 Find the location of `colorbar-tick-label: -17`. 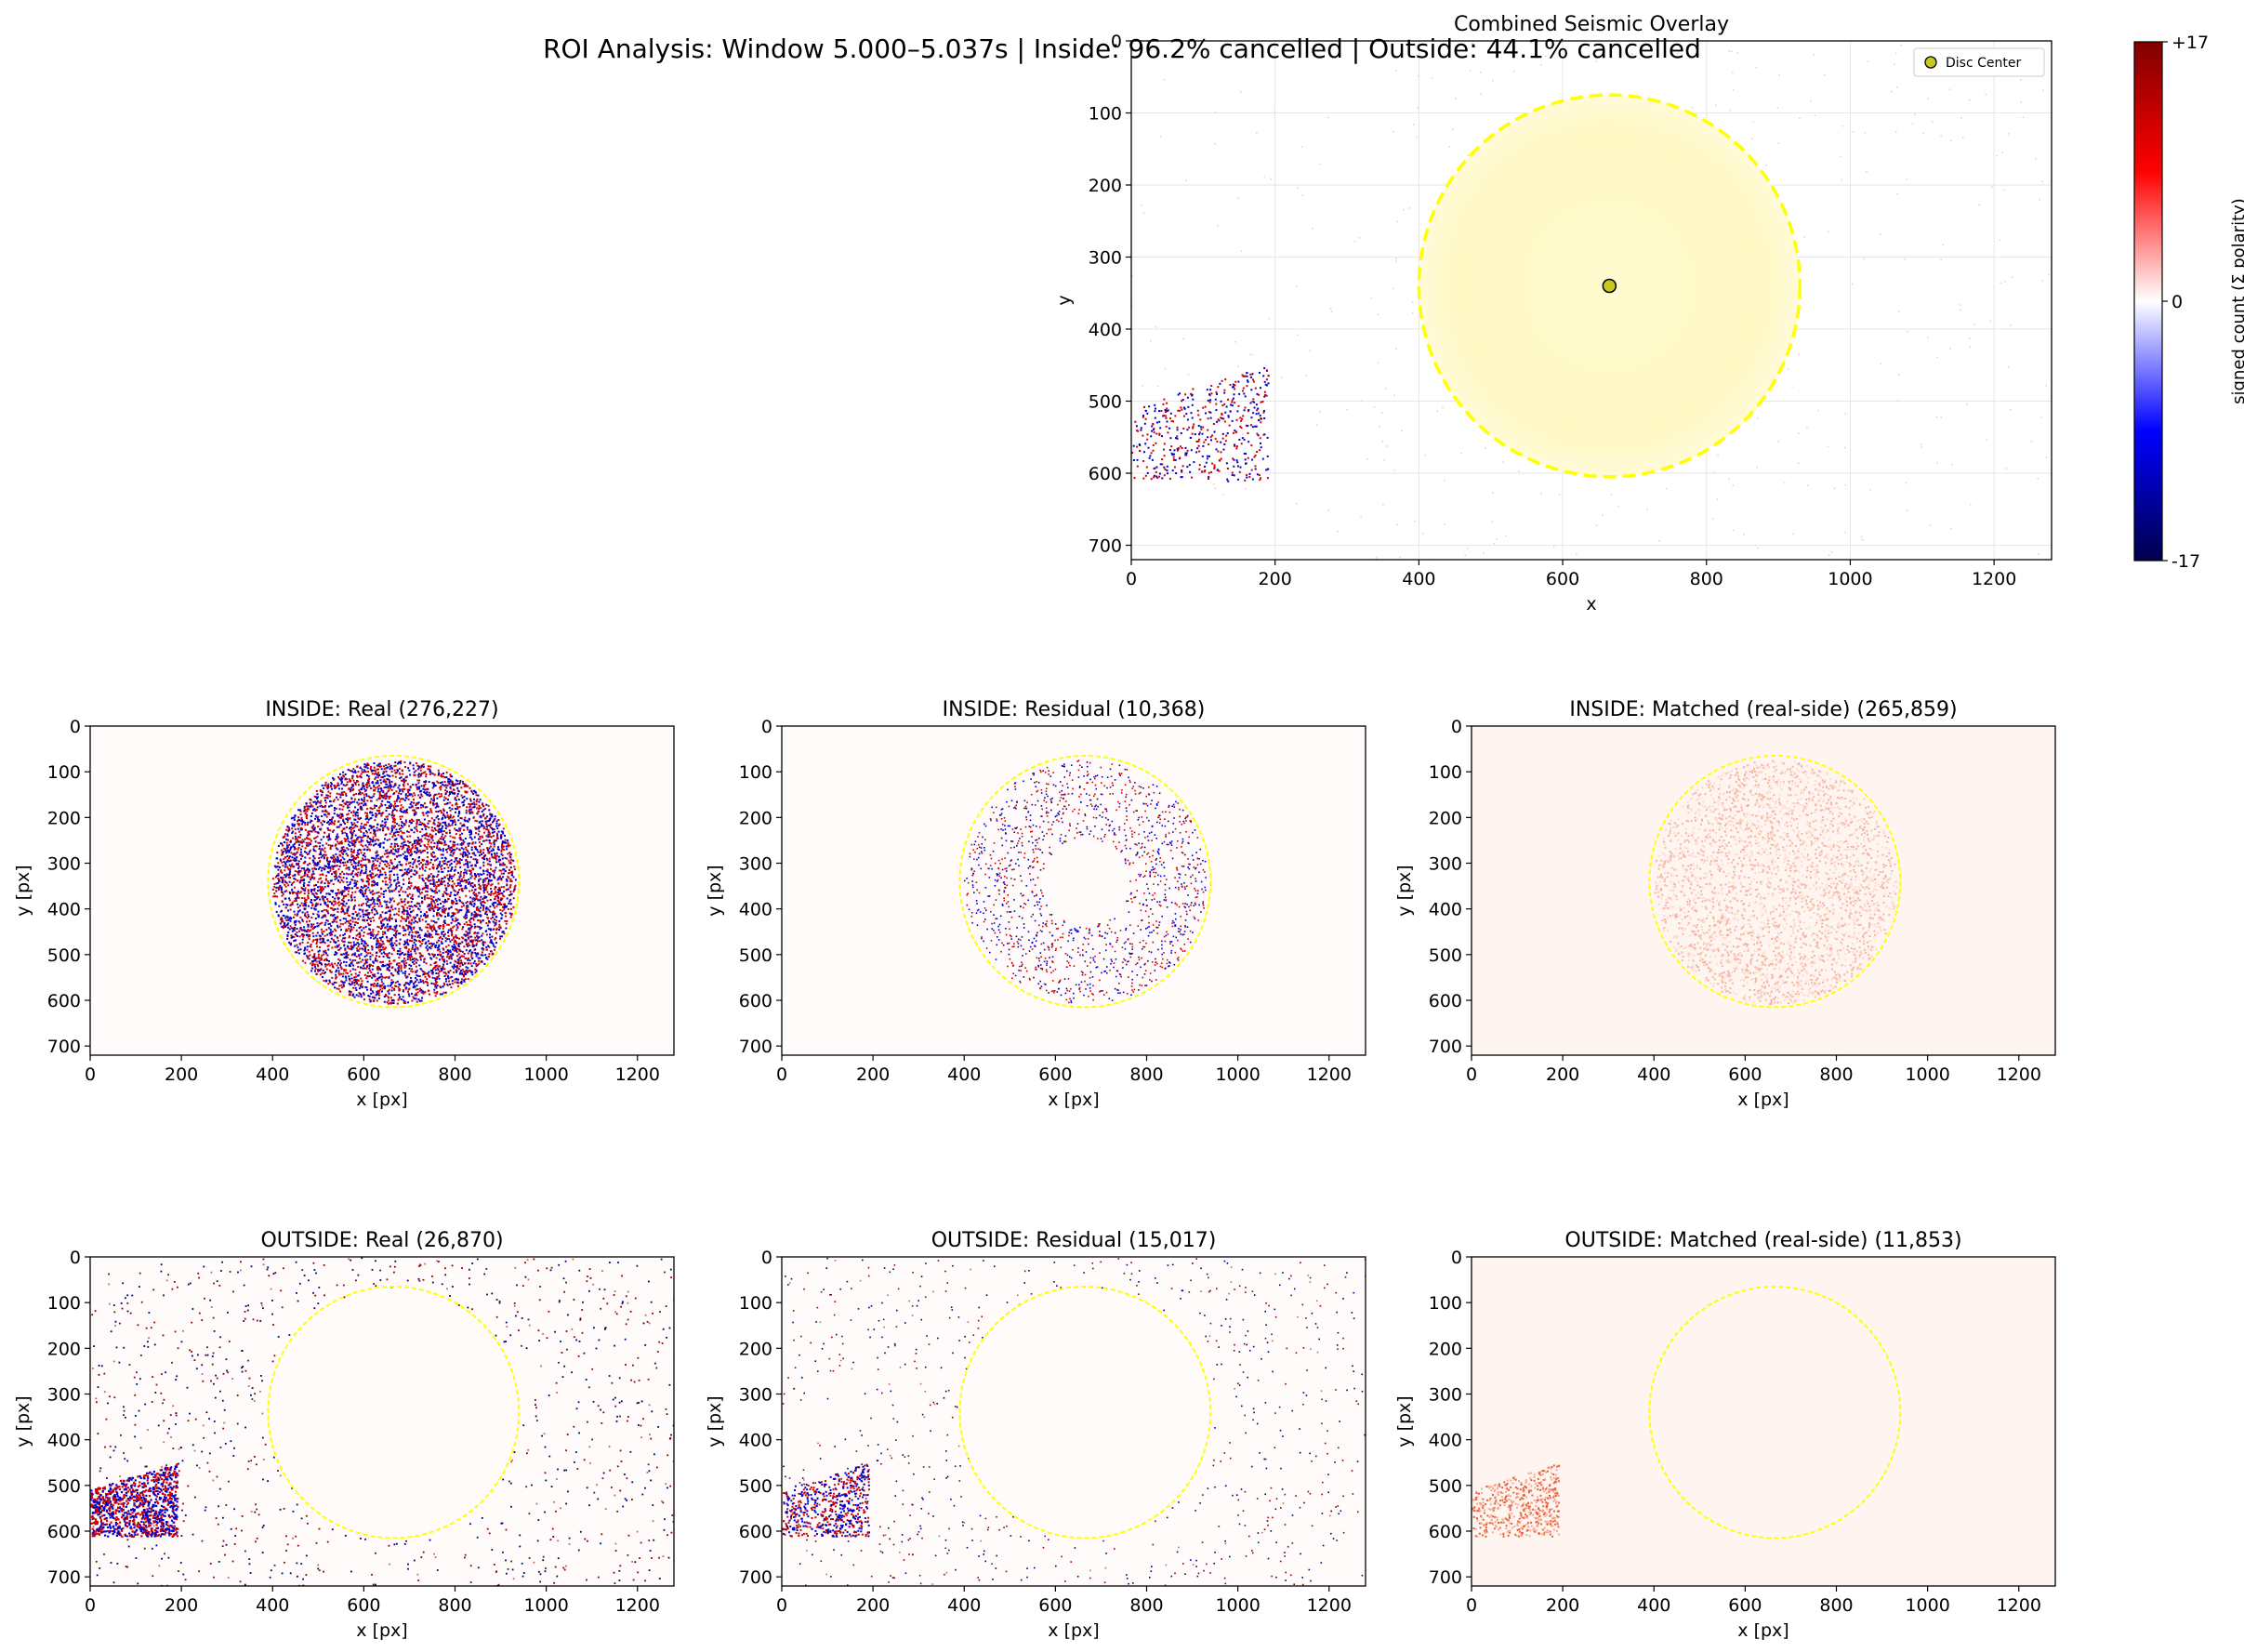

colorbar-tick-label: -17 is located at coordinates (2185, 561).